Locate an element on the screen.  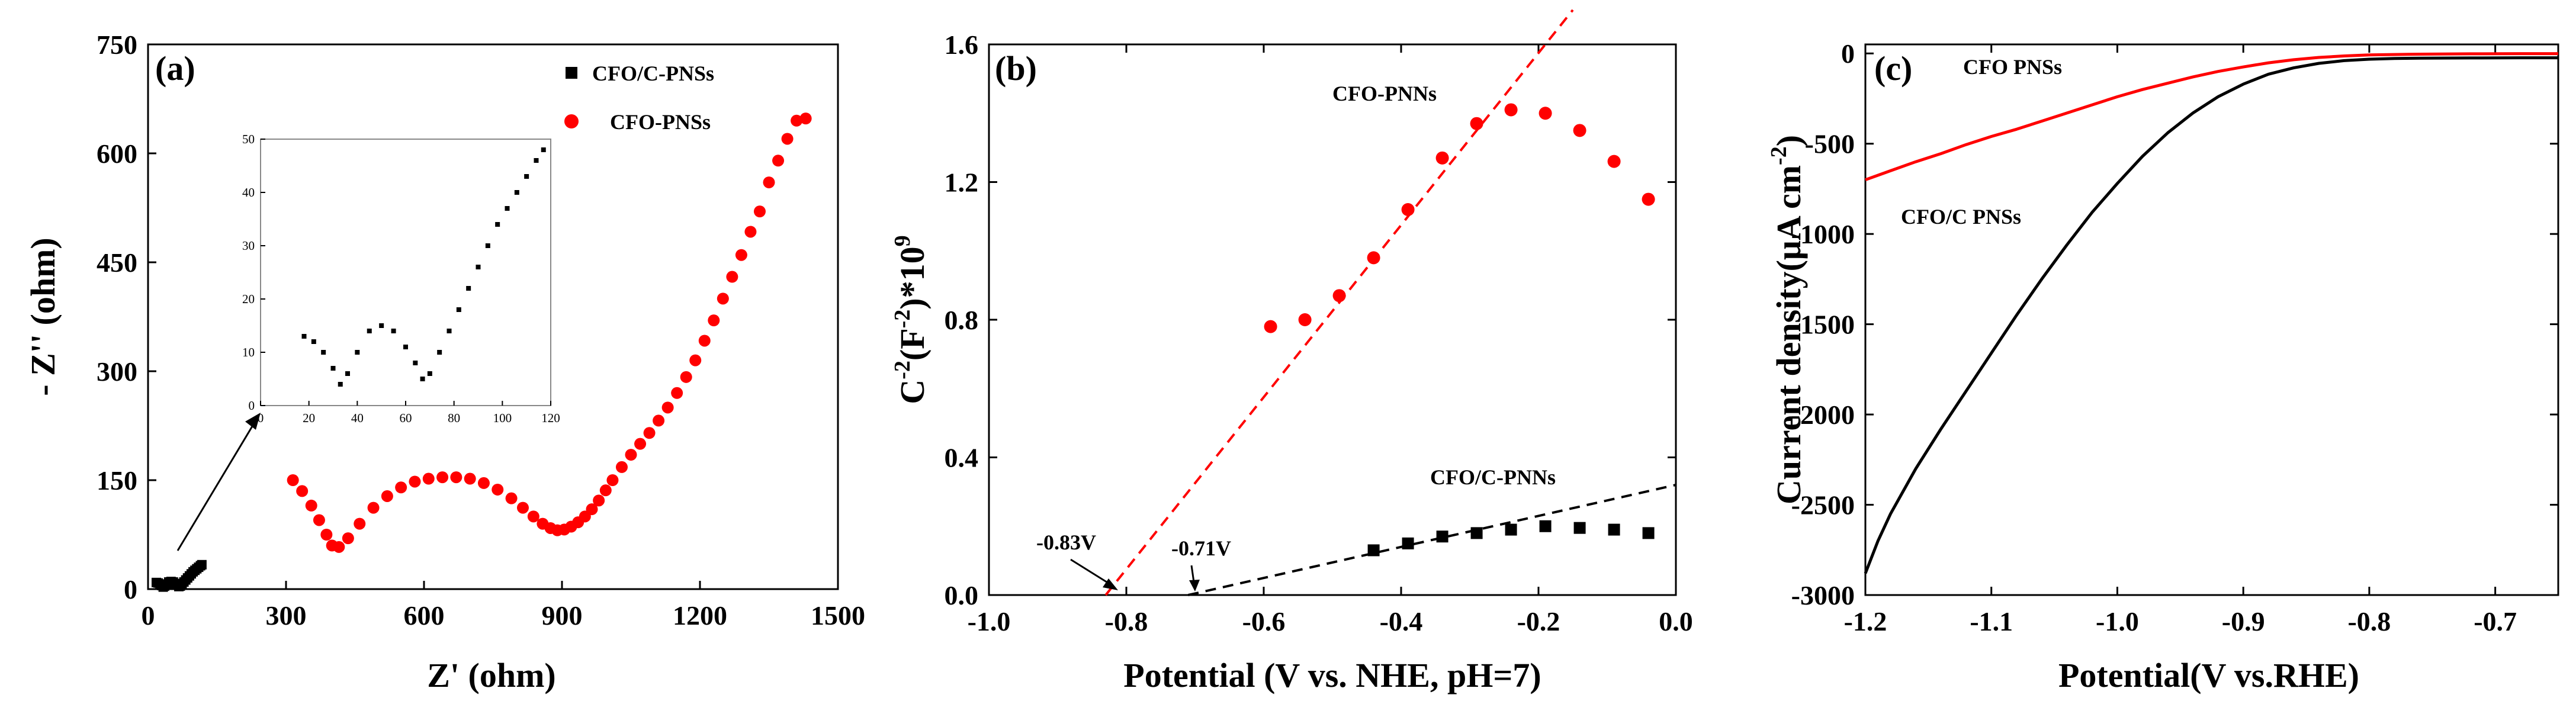
x-axis-title-a: Z' (ohm) is located at coordinates (492, 675).